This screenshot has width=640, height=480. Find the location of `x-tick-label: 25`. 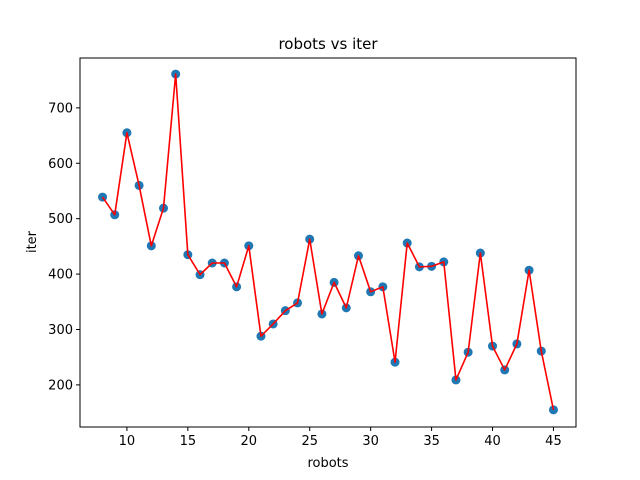

x-tick-label: 25 is located at coordinates (309, 441).